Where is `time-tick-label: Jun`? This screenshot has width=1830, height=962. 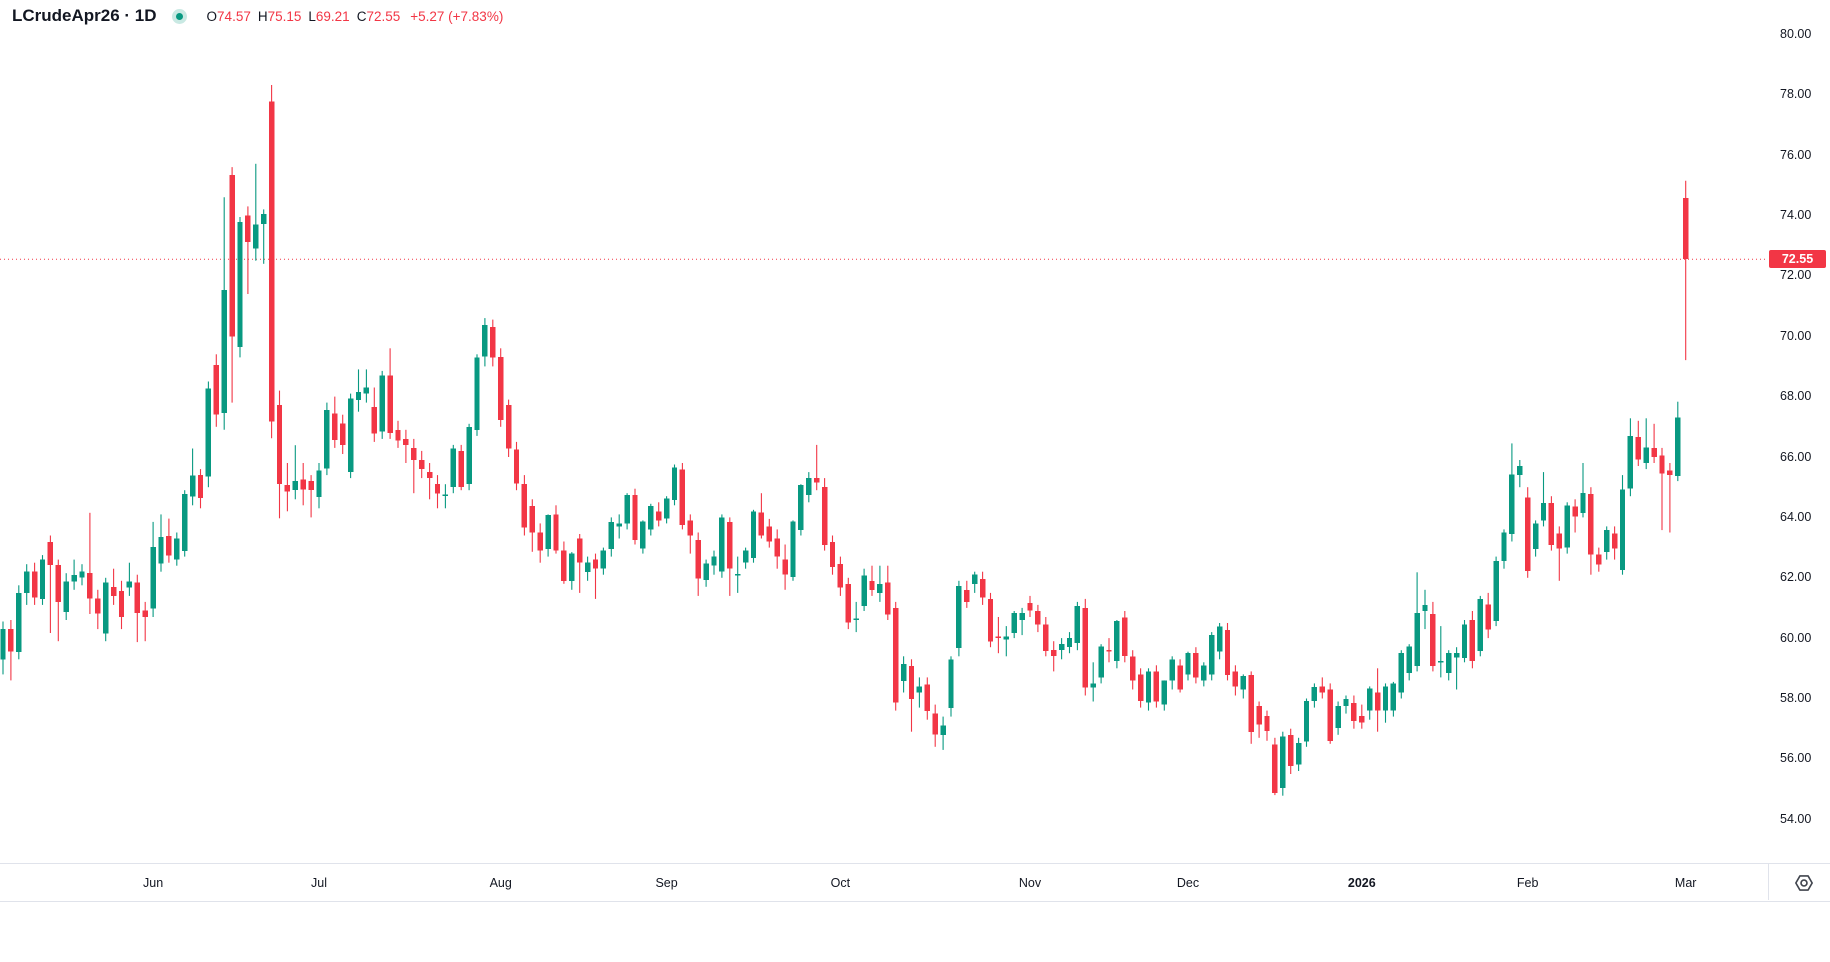
time-tick-label: Jun is located at coordinates (153, 882).